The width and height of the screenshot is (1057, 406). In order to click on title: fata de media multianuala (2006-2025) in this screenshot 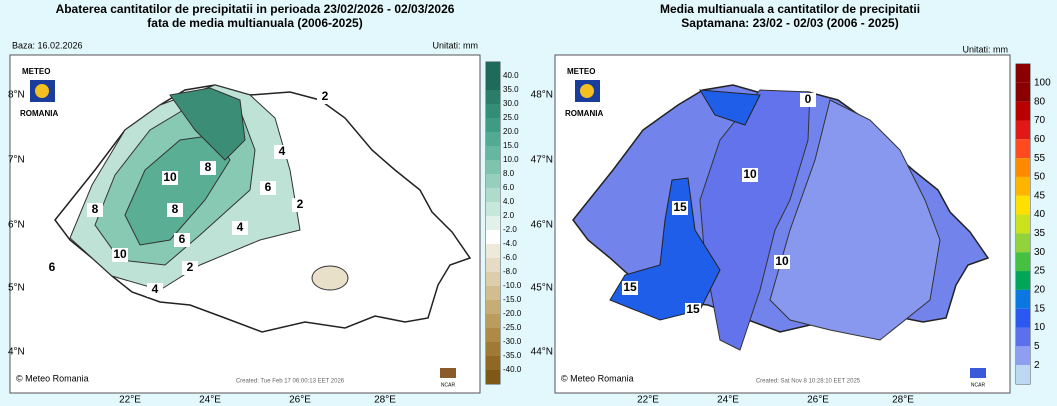, I will do `click(254, 23)`.